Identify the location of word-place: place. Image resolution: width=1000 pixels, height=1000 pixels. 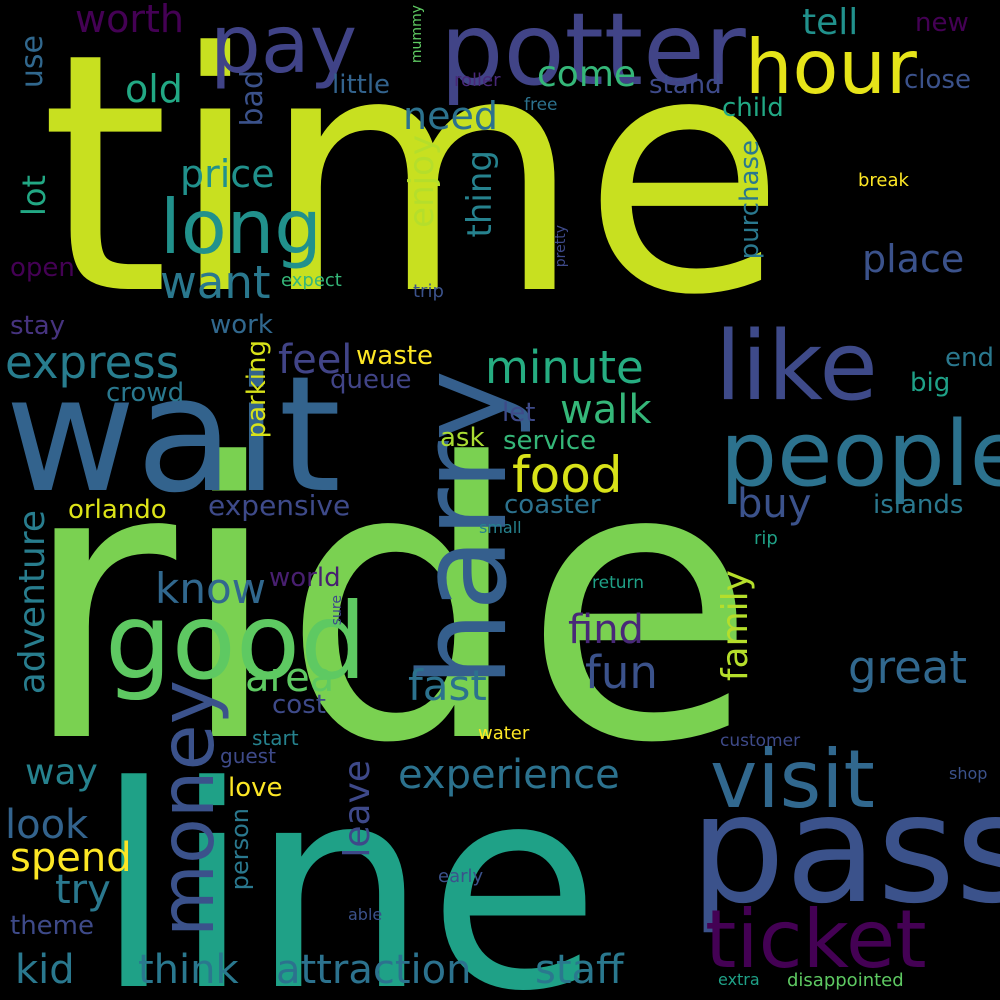
(913, 259).